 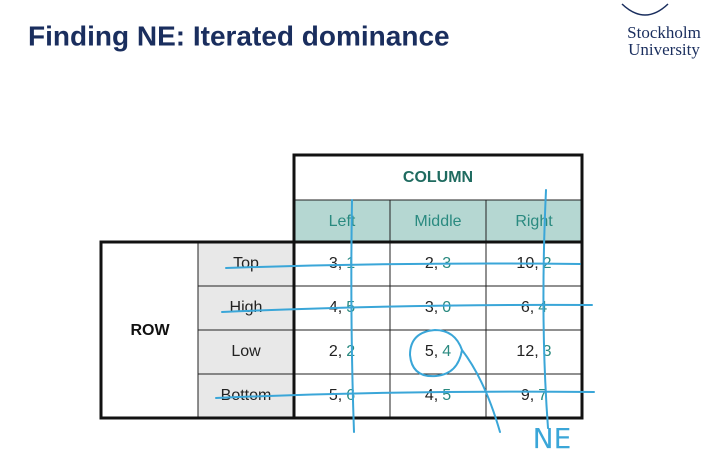 I want to click on payoff-cell: 5, 6, so click(x=342, y=395).